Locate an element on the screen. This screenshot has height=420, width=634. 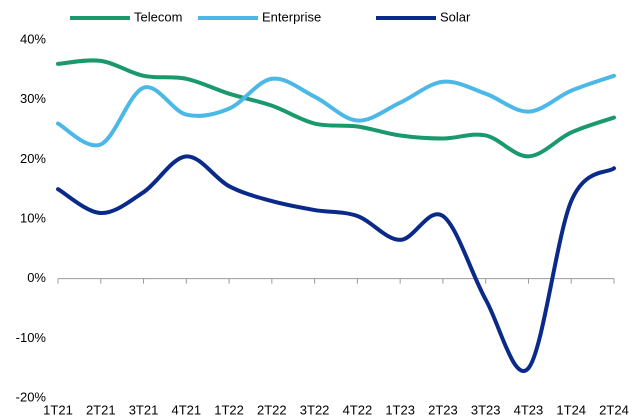
x-tick-label: 1T24 is located at coordinates (571, 409).